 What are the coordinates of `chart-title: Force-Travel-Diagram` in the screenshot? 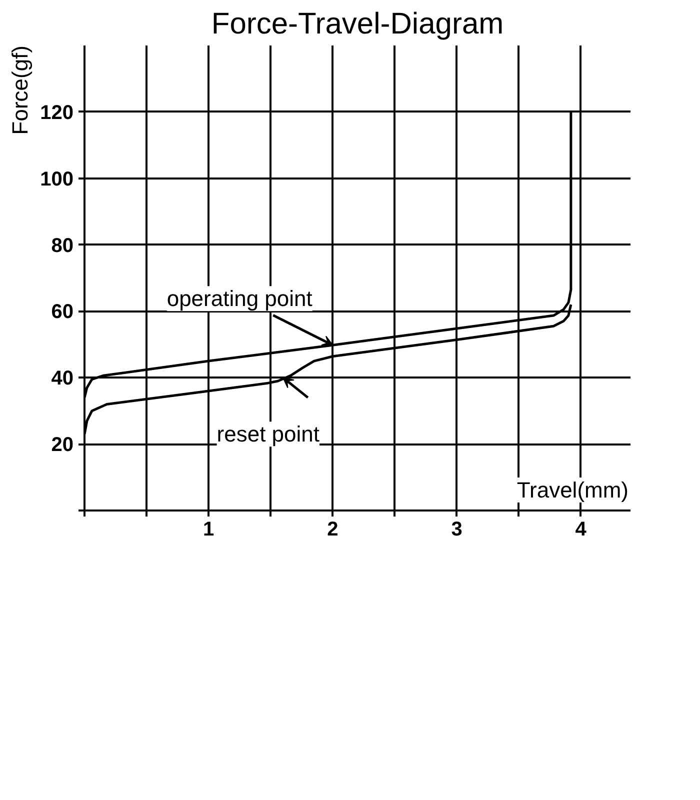 It's located at (357, 24).